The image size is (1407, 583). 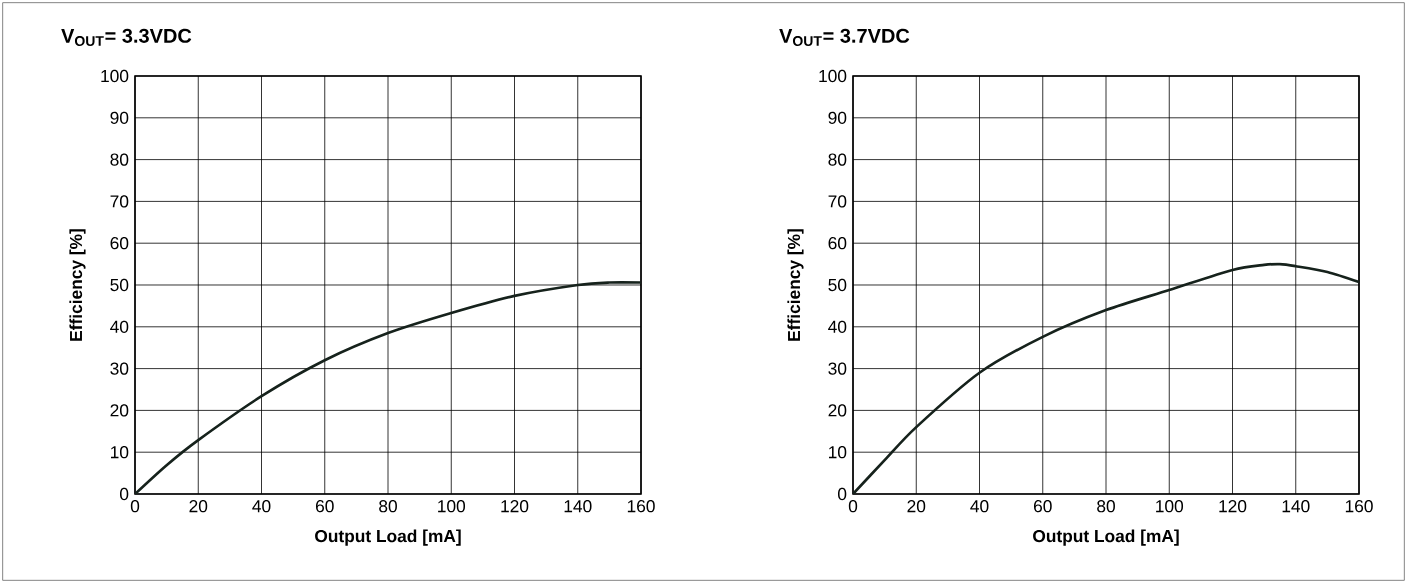 I want to click on chart-title: V$_{OUT}$= 3.7VDC, so click(x=844, y=37).